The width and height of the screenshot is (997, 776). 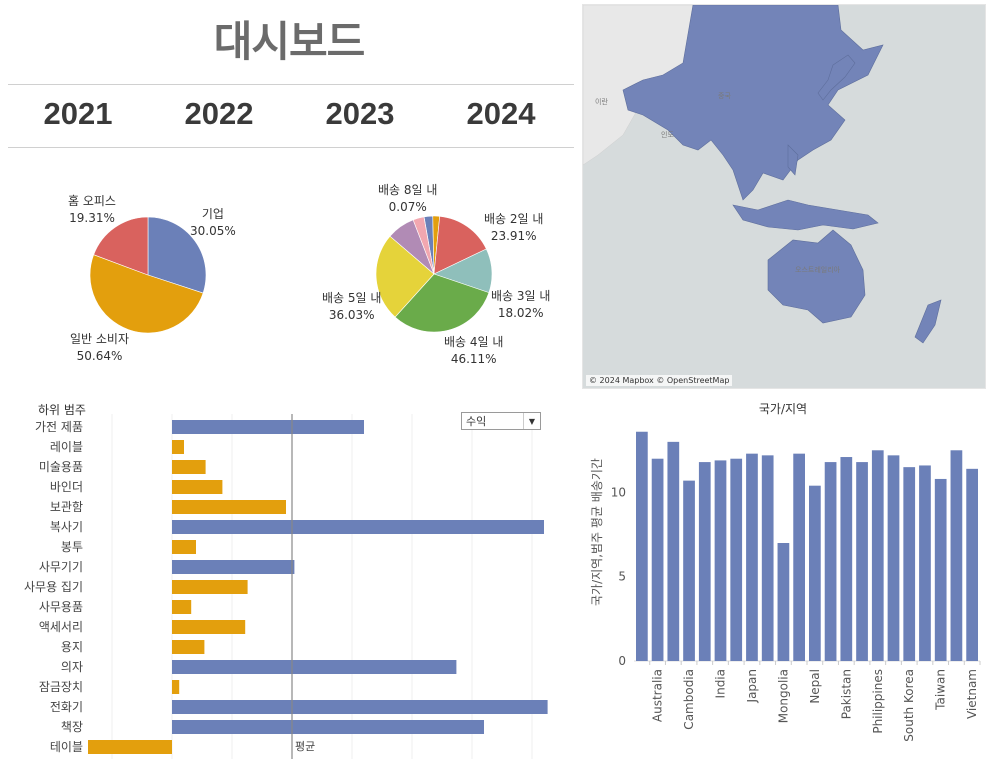 What do you see at coordinates (928, 321) in the screenshot?
I see `map-new-zealand` at bounding box center [928, 321].